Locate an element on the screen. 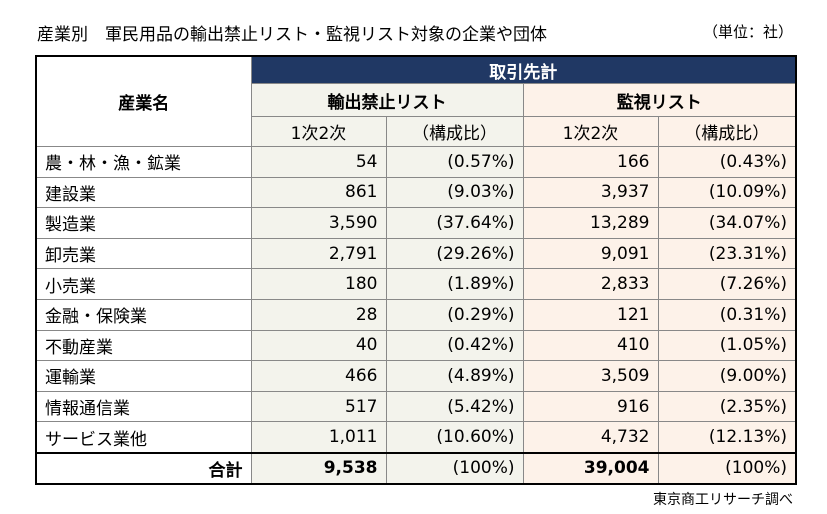 This screenshot has width=827, height=514. unit: （単位：社） is located at coordinates (747, 32).